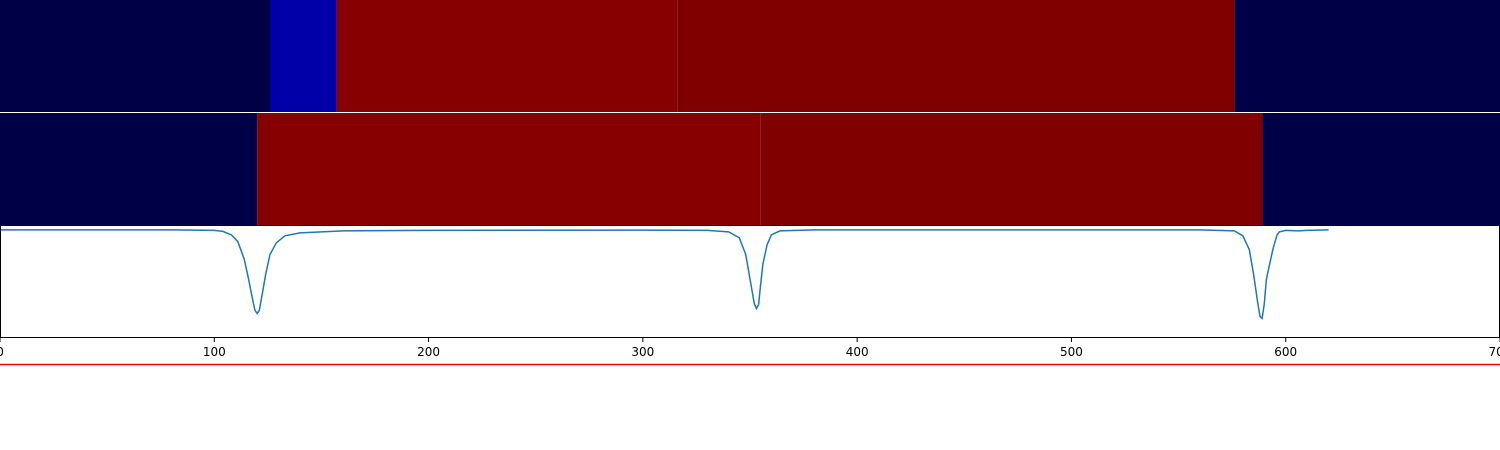  What do you see at coordinates (1285, 352) in the screenshot?
I see `x-tick-label-600: 600` at bounding box center [1285, 352].